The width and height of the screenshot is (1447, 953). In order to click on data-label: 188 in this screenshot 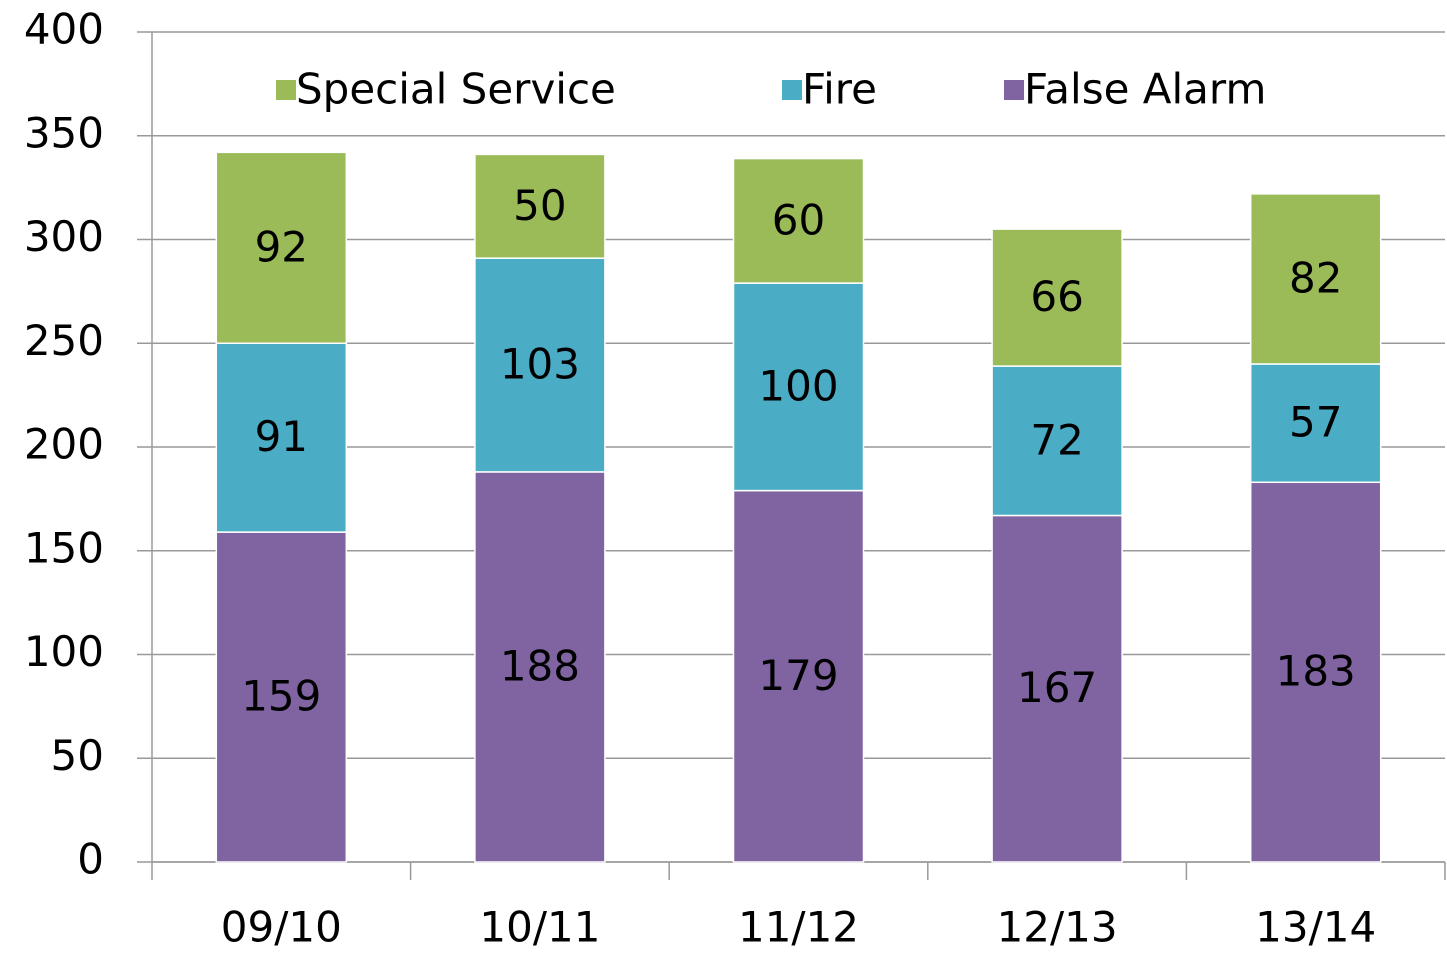, I will do `click(540, 665)`.